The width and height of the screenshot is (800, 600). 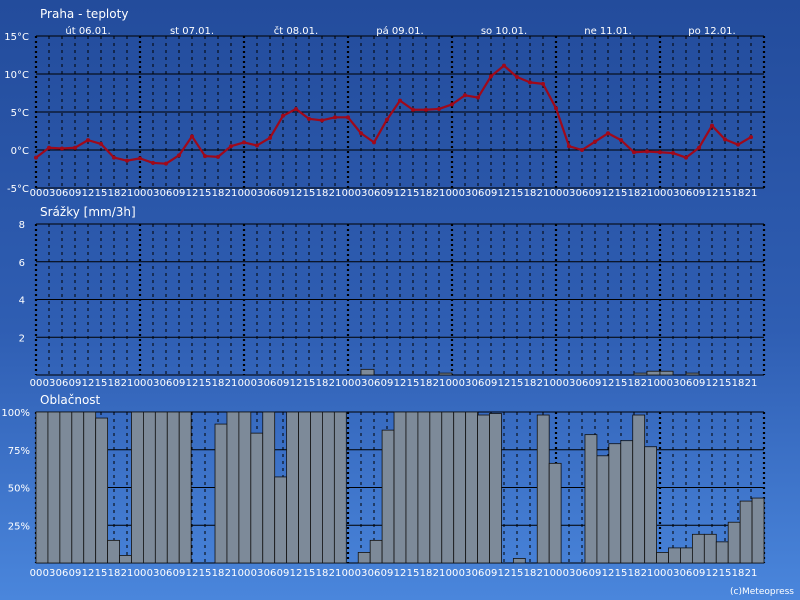 What do you see at coordinates (22, 301) in the screenshot?
I see `y-tick-label-precipitation: 4` at bounding box center [22, 301].